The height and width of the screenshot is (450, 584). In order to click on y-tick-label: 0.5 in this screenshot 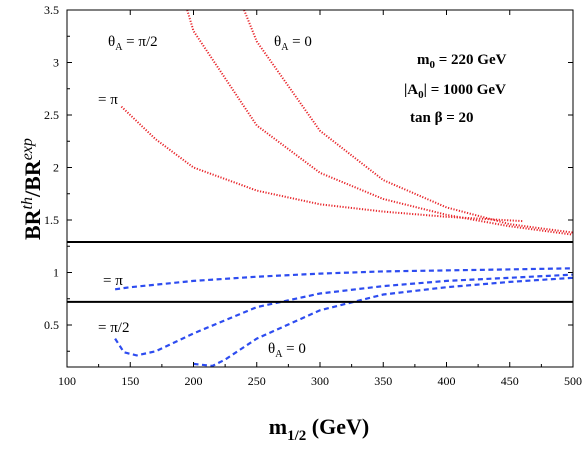, I will do `click(51, 325)`.